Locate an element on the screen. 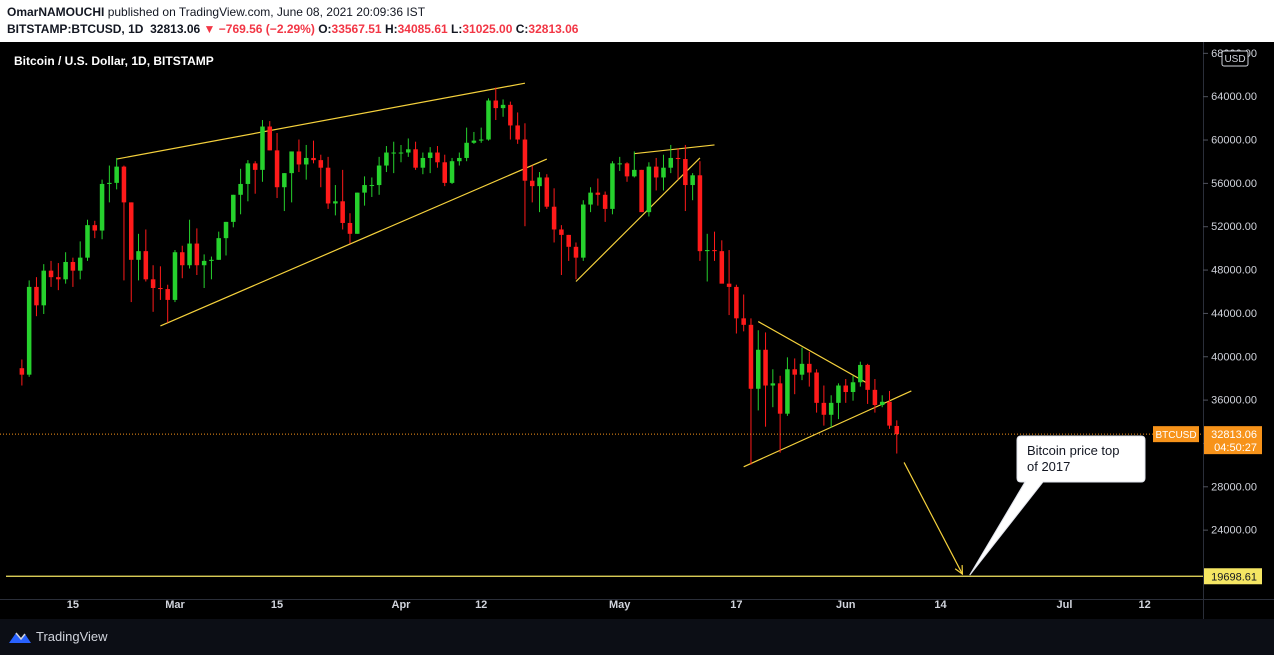 The image size is (1274, 655). y-axis-label: 24000.00 is located at coordinates (1234, 531).